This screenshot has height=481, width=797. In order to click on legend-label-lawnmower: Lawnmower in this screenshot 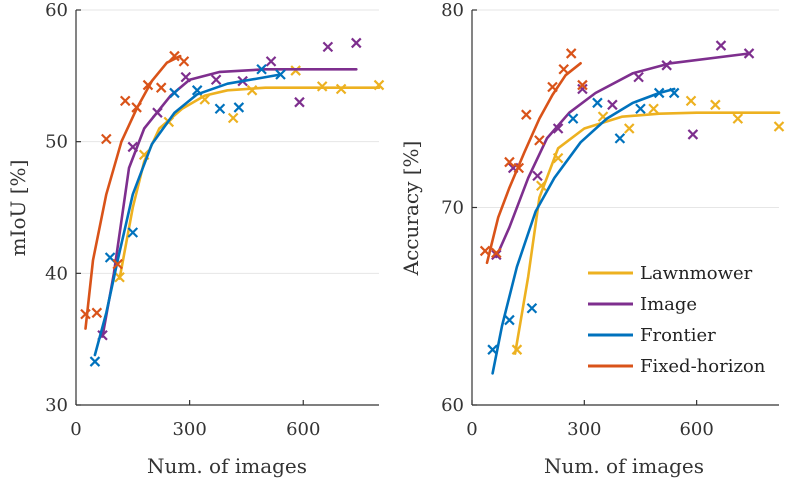, I will do `click(696, 273)`.